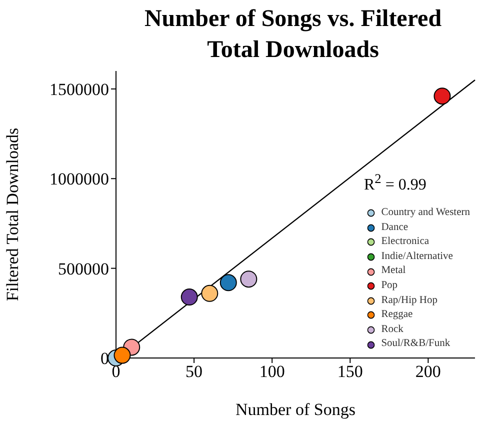 The height and width of the screenshot is (421, 482). Describe the element at coordinates (392, 329) in the screenshot. I see `legend-label: Rock` at that location.